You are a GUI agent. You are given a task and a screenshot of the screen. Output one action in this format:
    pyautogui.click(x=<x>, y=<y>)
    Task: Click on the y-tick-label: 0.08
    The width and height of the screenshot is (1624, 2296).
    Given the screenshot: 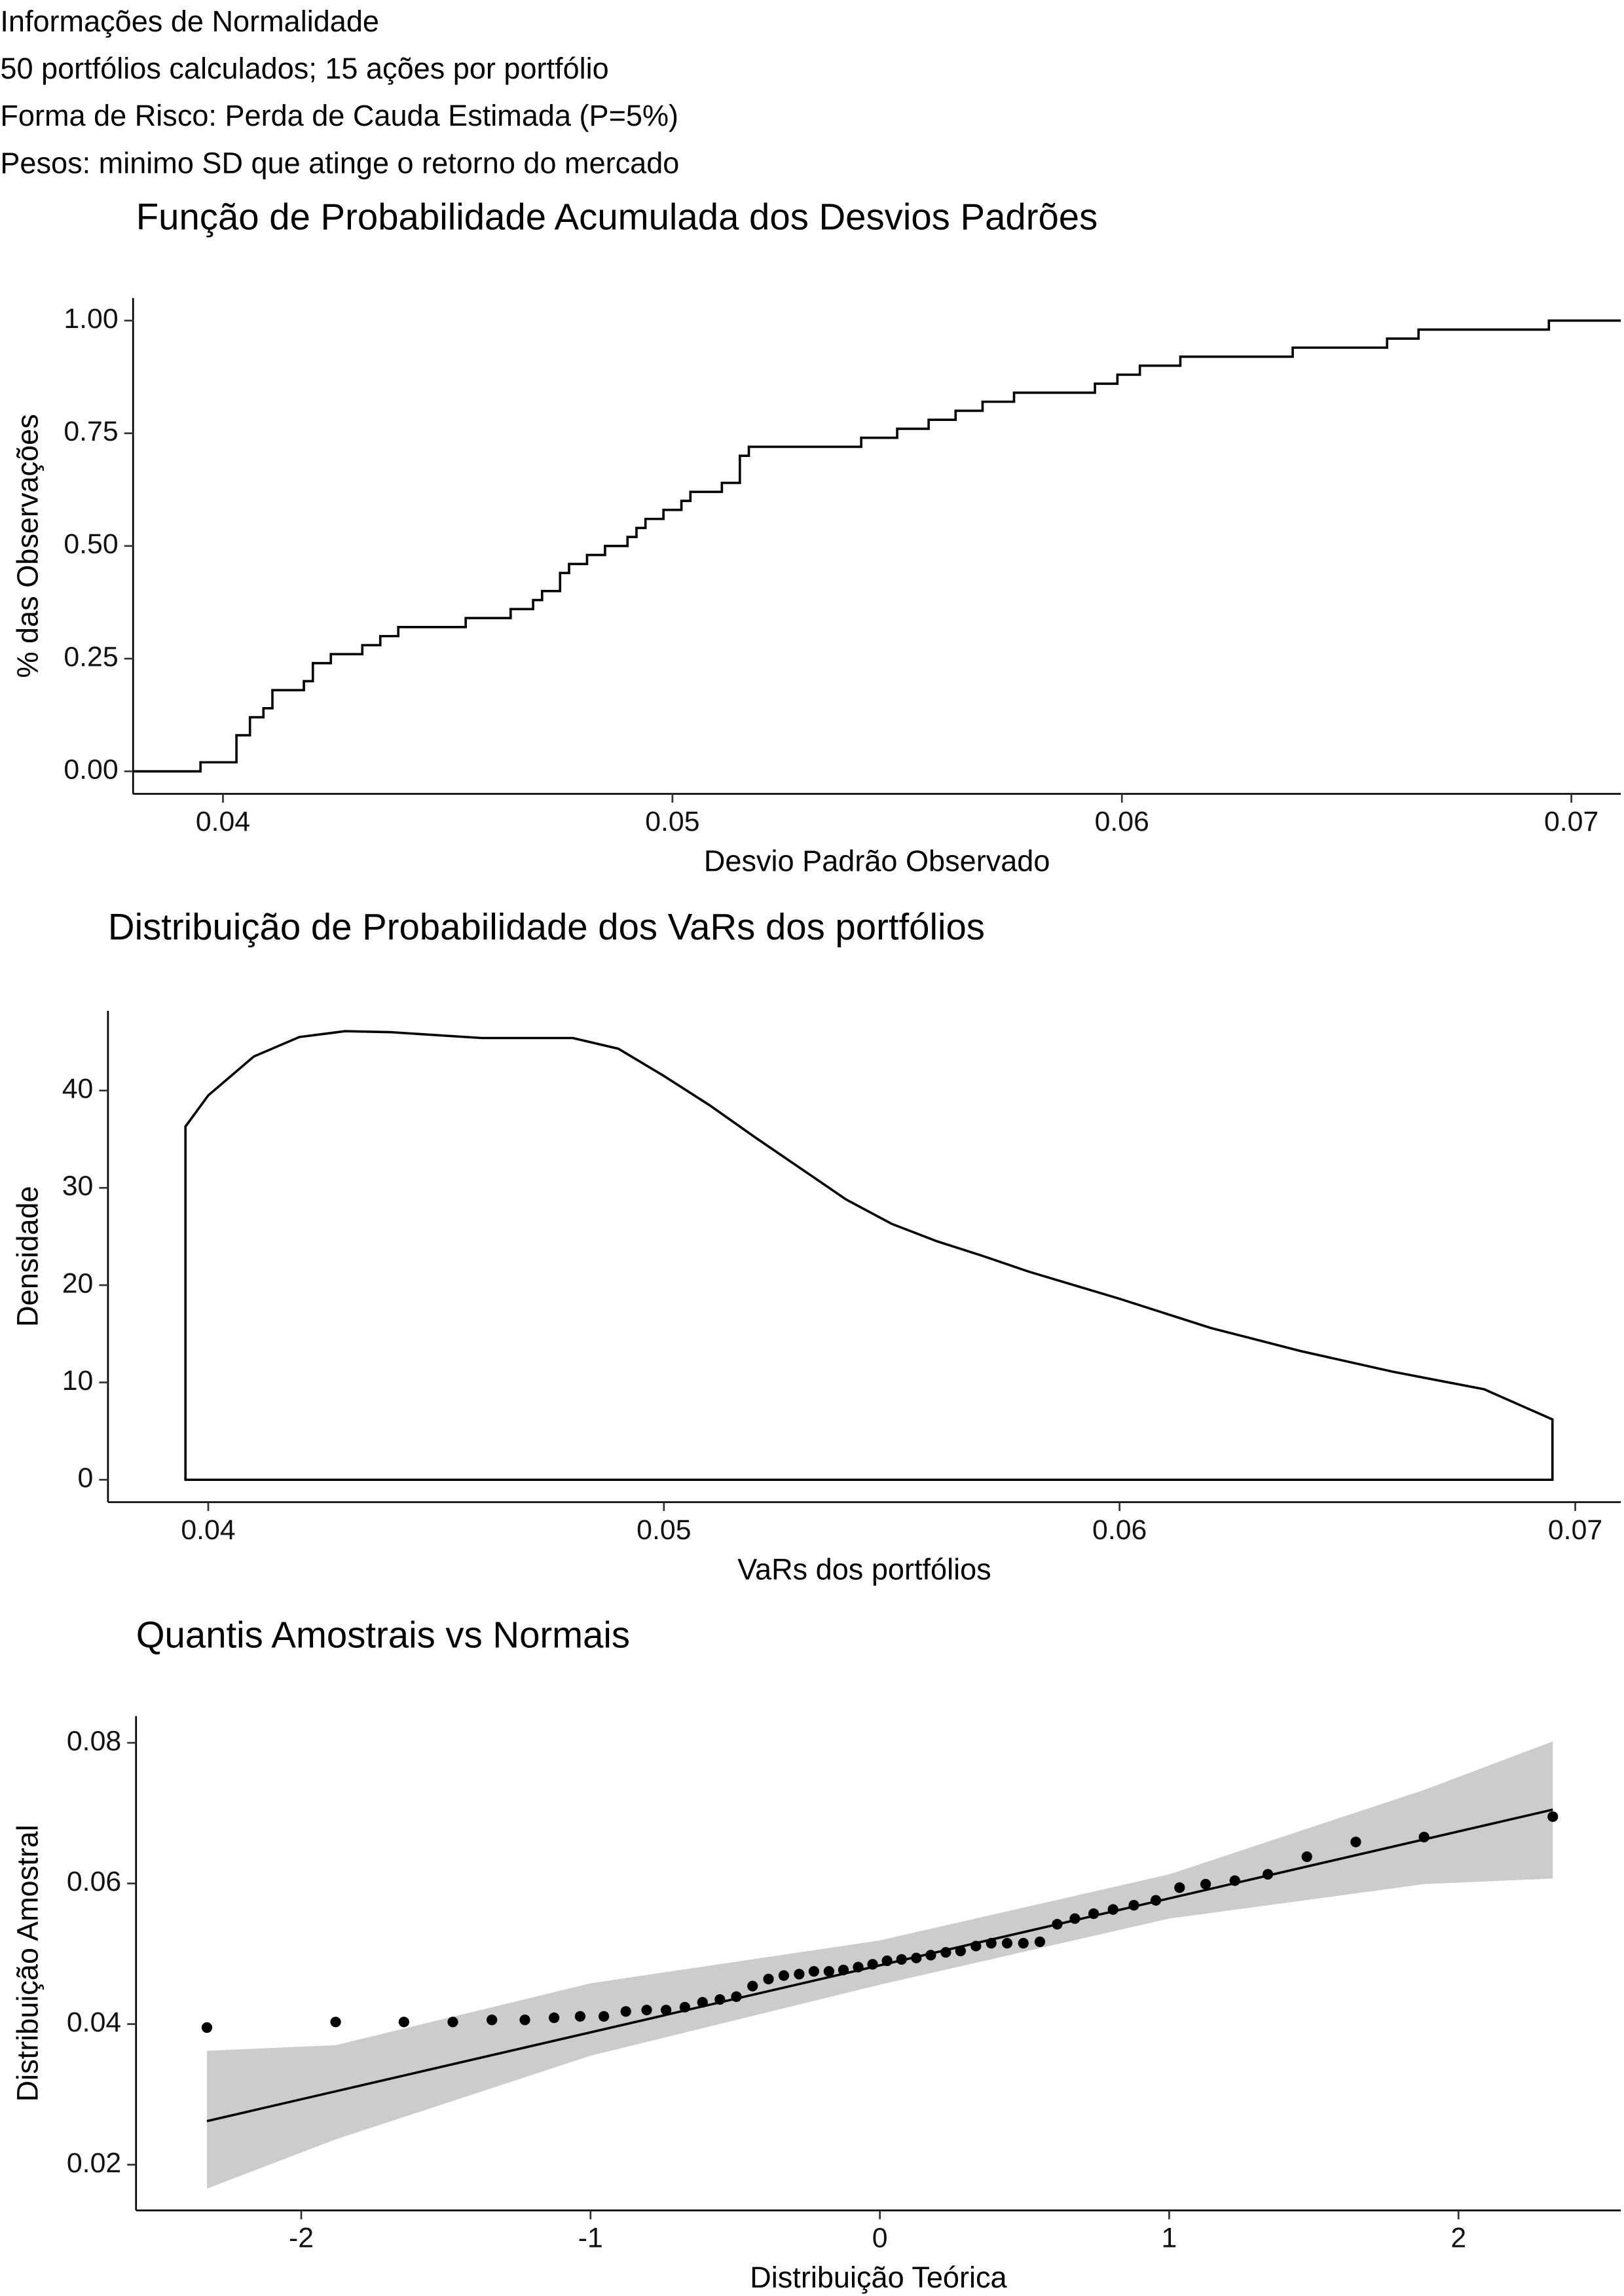 What is the action you would take?
    pyautogui.click(x=94, y=1741)
    